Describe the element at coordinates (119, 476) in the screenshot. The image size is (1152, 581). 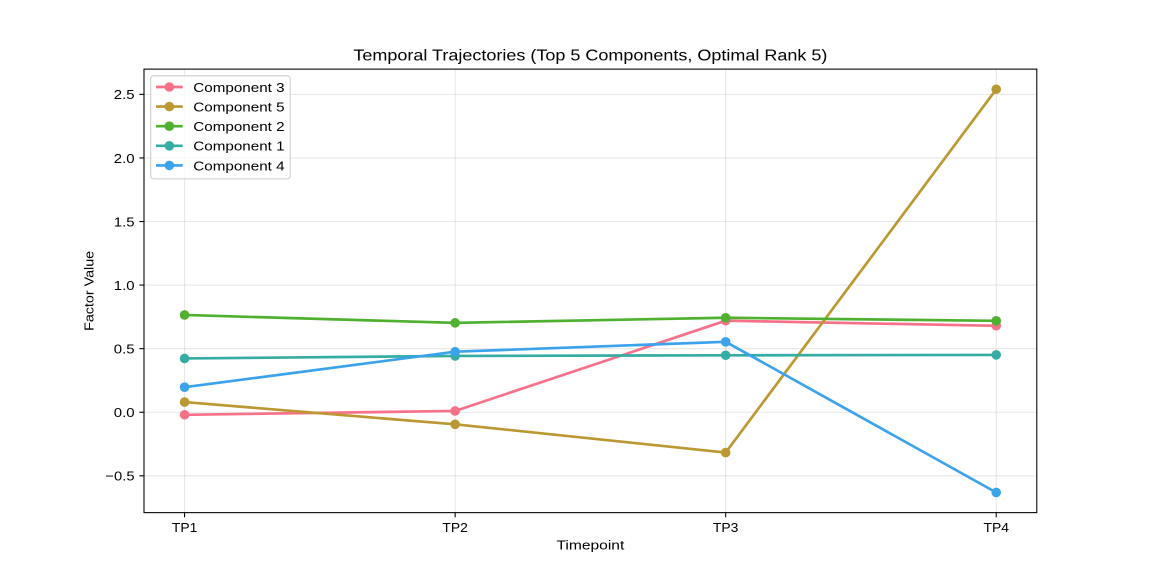
I see `svg-text: −0.5` at that location.